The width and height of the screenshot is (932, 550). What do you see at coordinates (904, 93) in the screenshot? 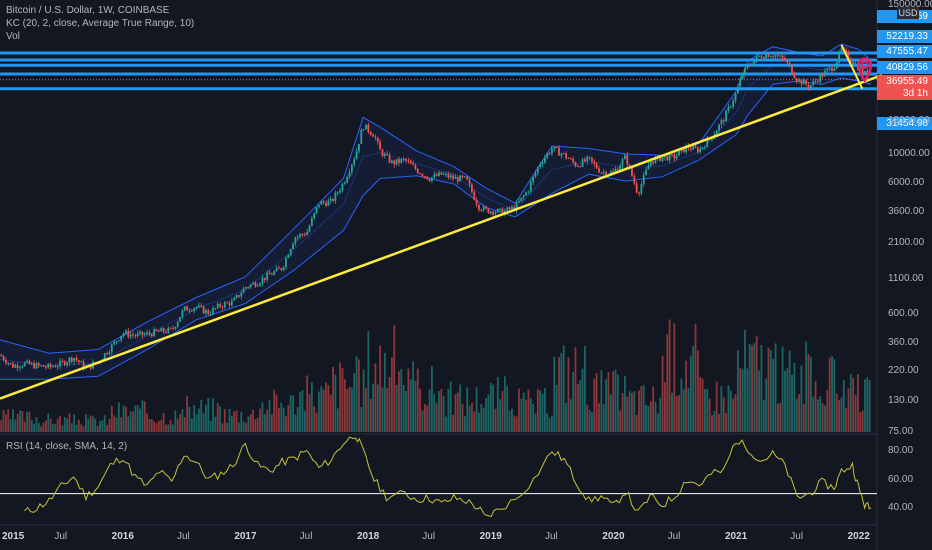
I see `price-tag: 3d 1h` at bounding box center [904, 93].